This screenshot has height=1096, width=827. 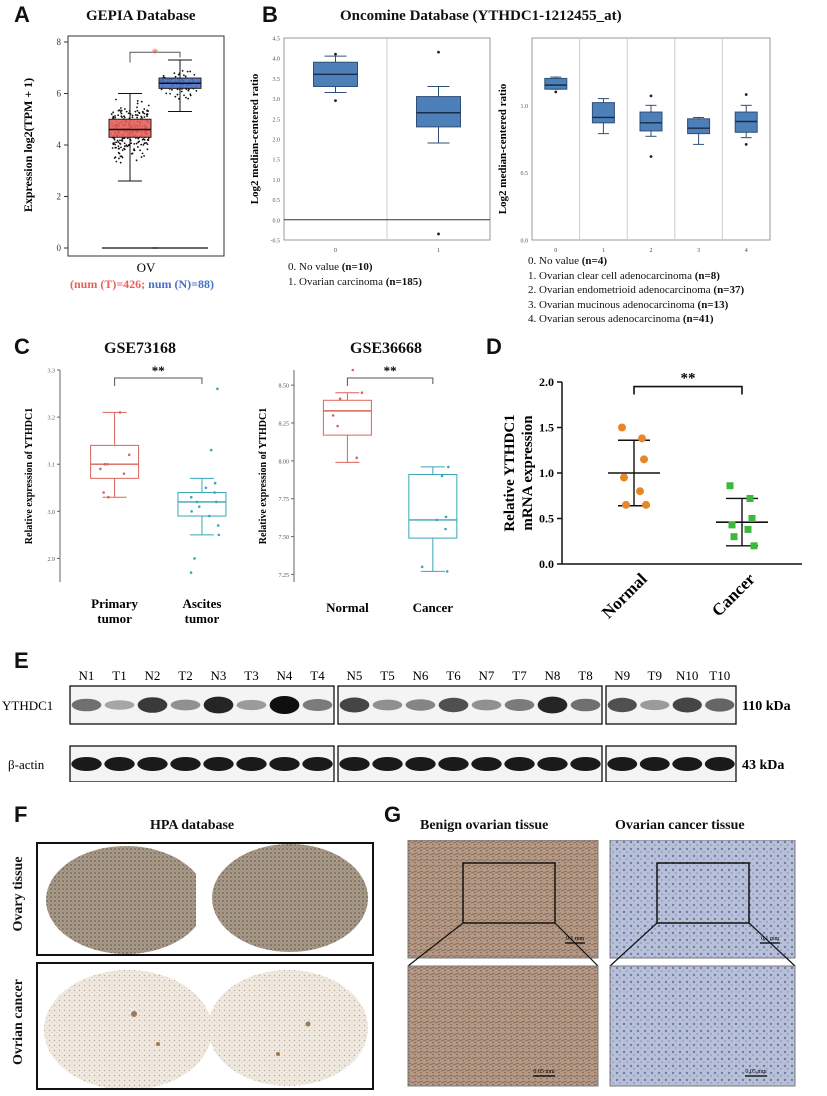 I want to click on x-tick-label: 1, so click(x=438, y=251).